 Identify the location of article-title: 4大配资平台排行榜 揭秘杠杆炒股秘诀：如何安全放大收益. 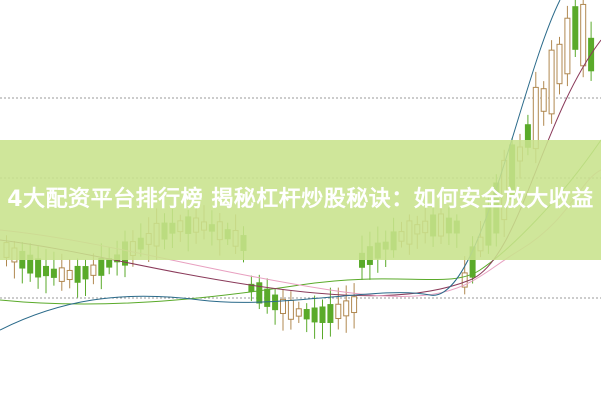
(300, 199).